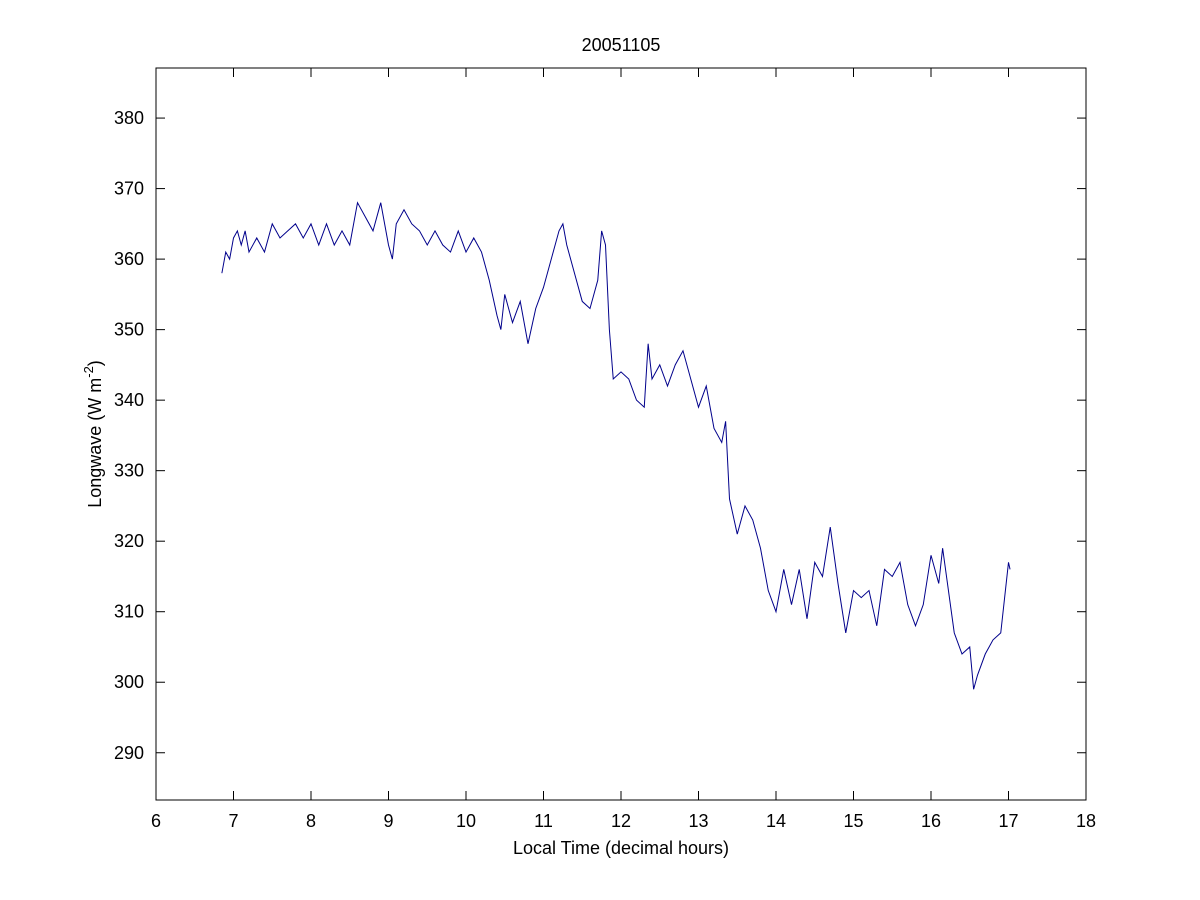 This screenshot has width=1200, height=900. What do you see at coordinates (311, 821) in the screenshot?
I see `x-tick-label: 8` at bounding box center [311, 821].